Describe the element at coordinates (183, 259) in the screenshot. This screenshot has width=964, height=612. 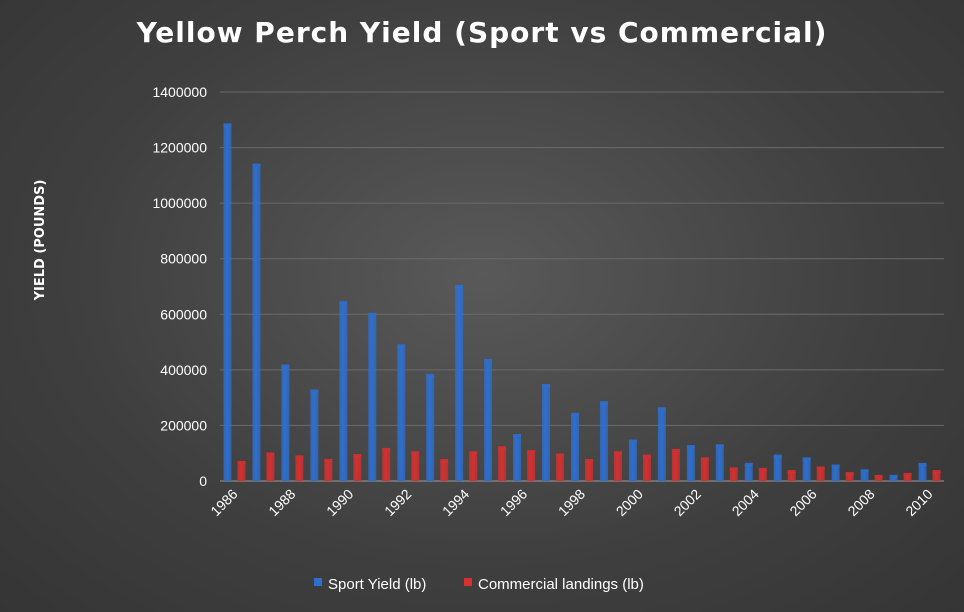
I see `y-tick-label: 800000` at that location.